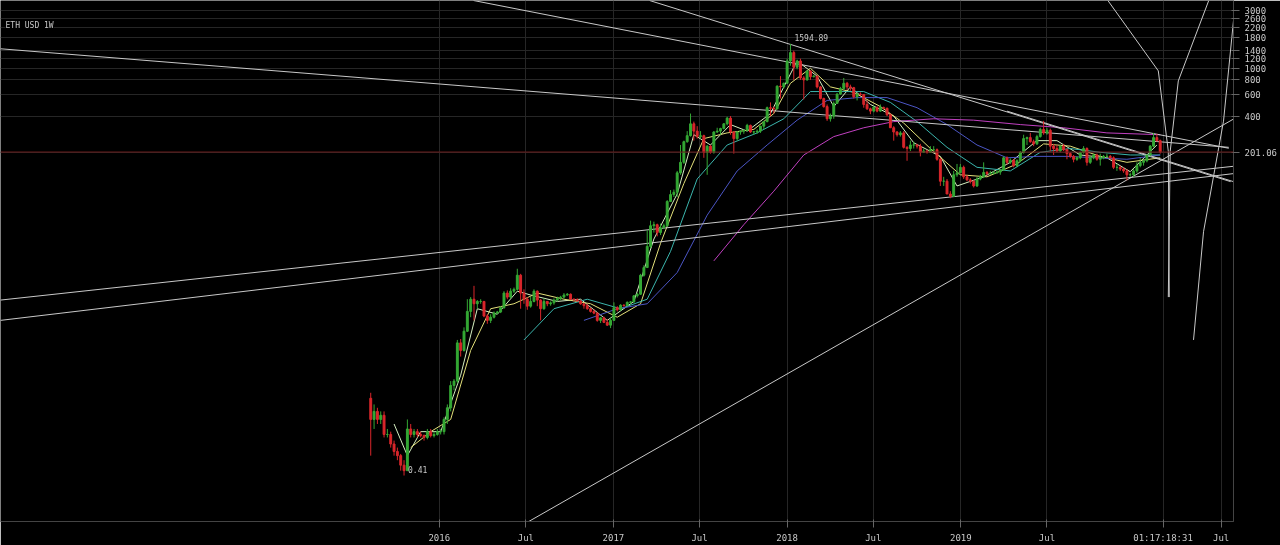  I want to click on y-tick-label: 1200, so click(1255, 59).